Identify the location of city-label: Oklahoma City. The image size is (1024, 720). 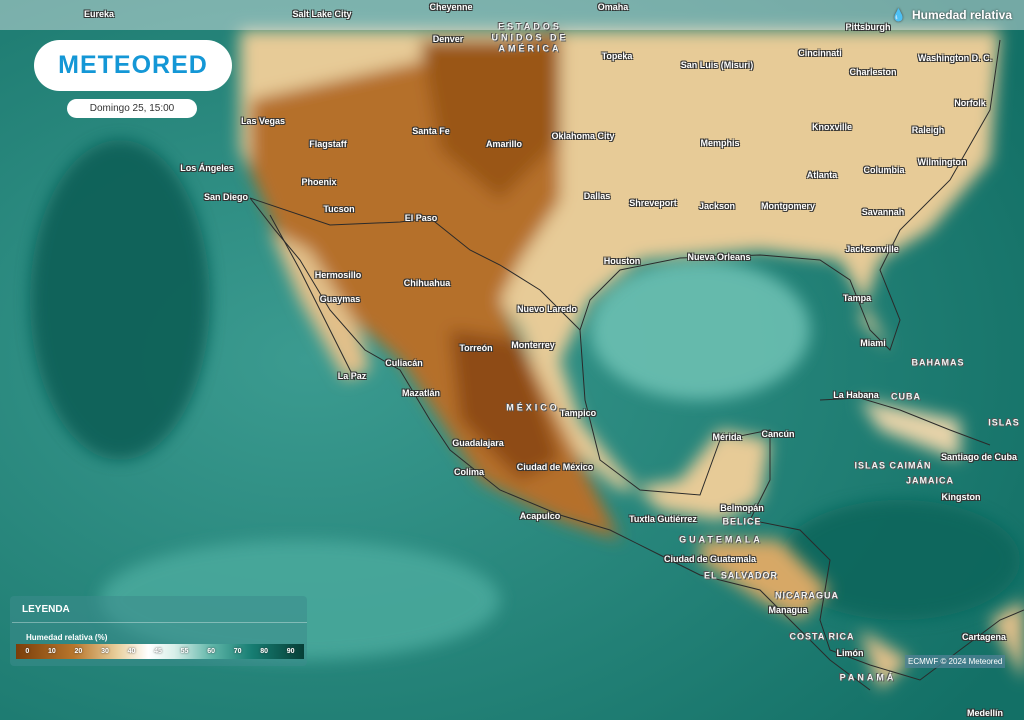
(583, 136).